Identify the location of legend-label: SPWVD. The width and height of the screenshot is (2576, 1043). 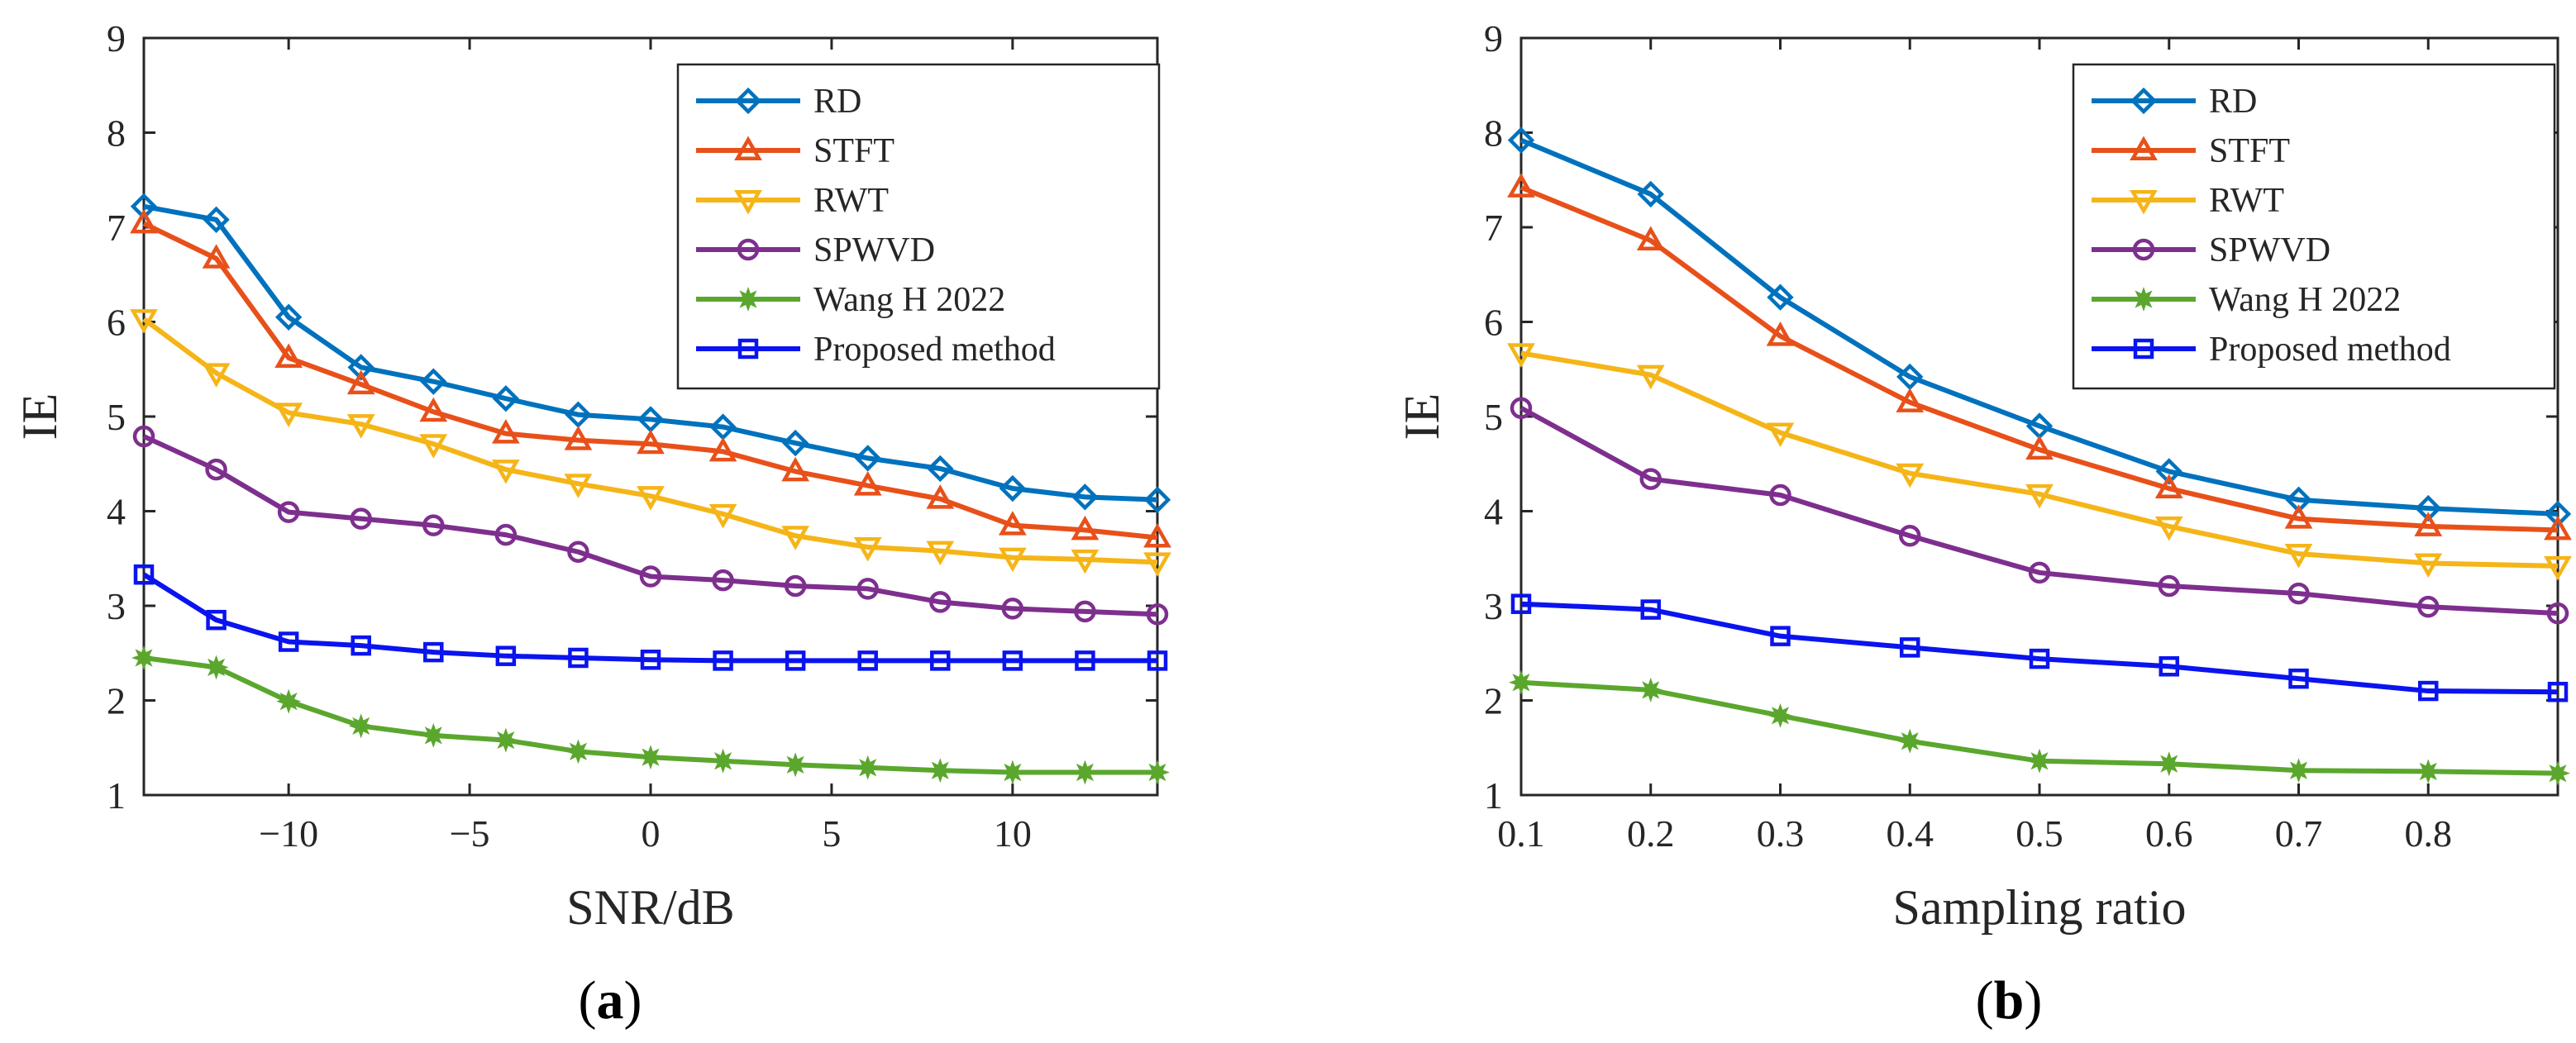
(874, 250).